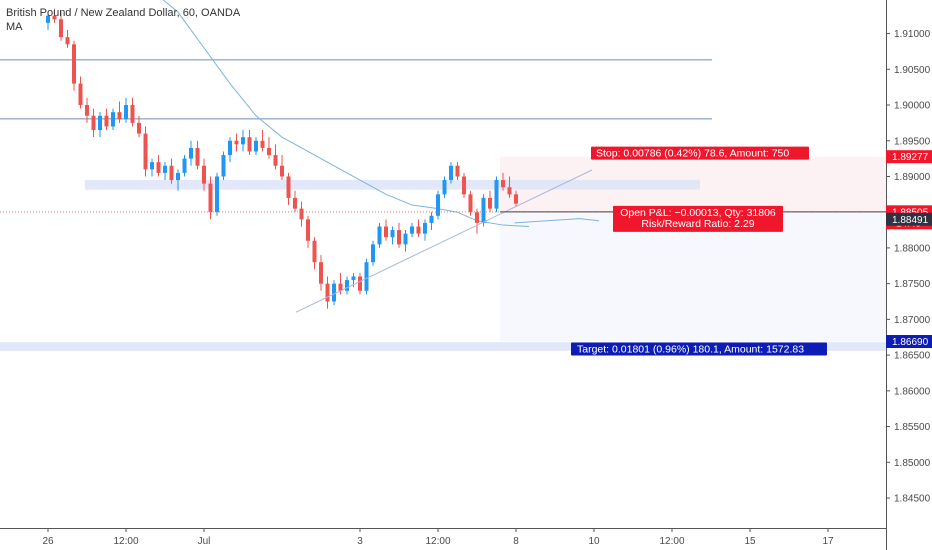 This screenshot has width=932, height=550. I want to click on rr-label: Risk/Reward Ratio: 2.29, so click(697, 224).